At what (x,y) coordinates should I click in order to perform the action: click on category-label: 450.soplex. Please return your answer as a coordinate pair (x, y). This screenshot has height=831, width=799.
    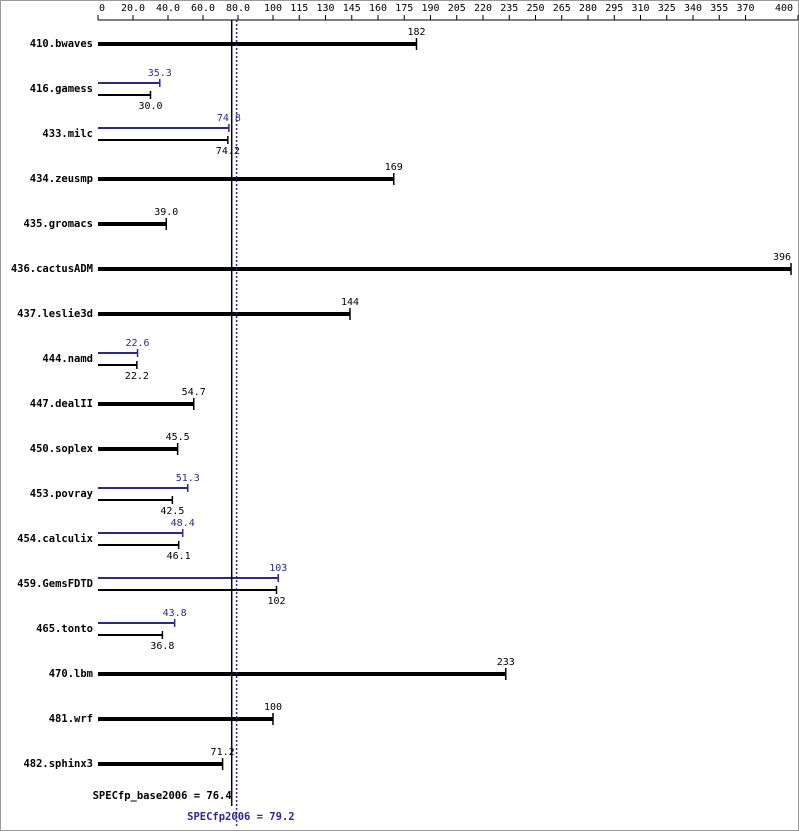
    Looking at the image, I should click on (62, 449).